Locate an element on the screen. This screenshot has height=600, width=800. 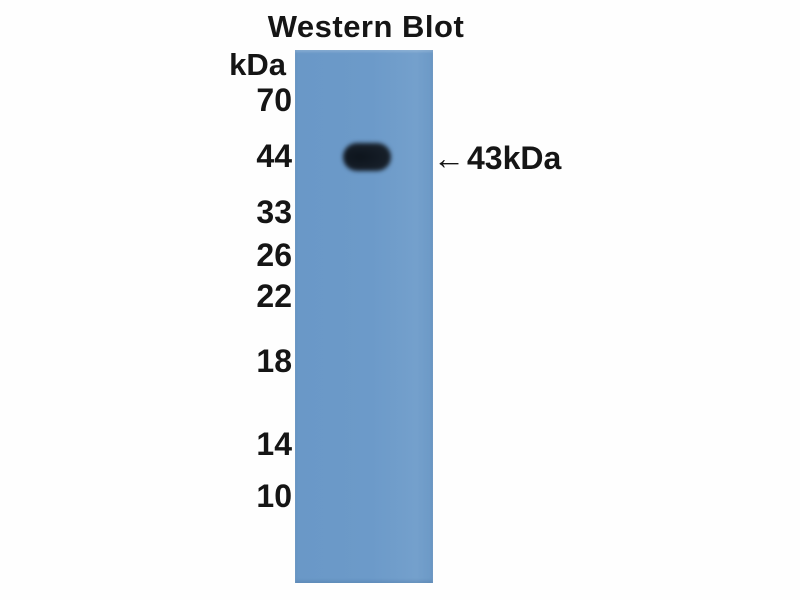
figure-title: Western Blot is located at coordinates (366, 26).